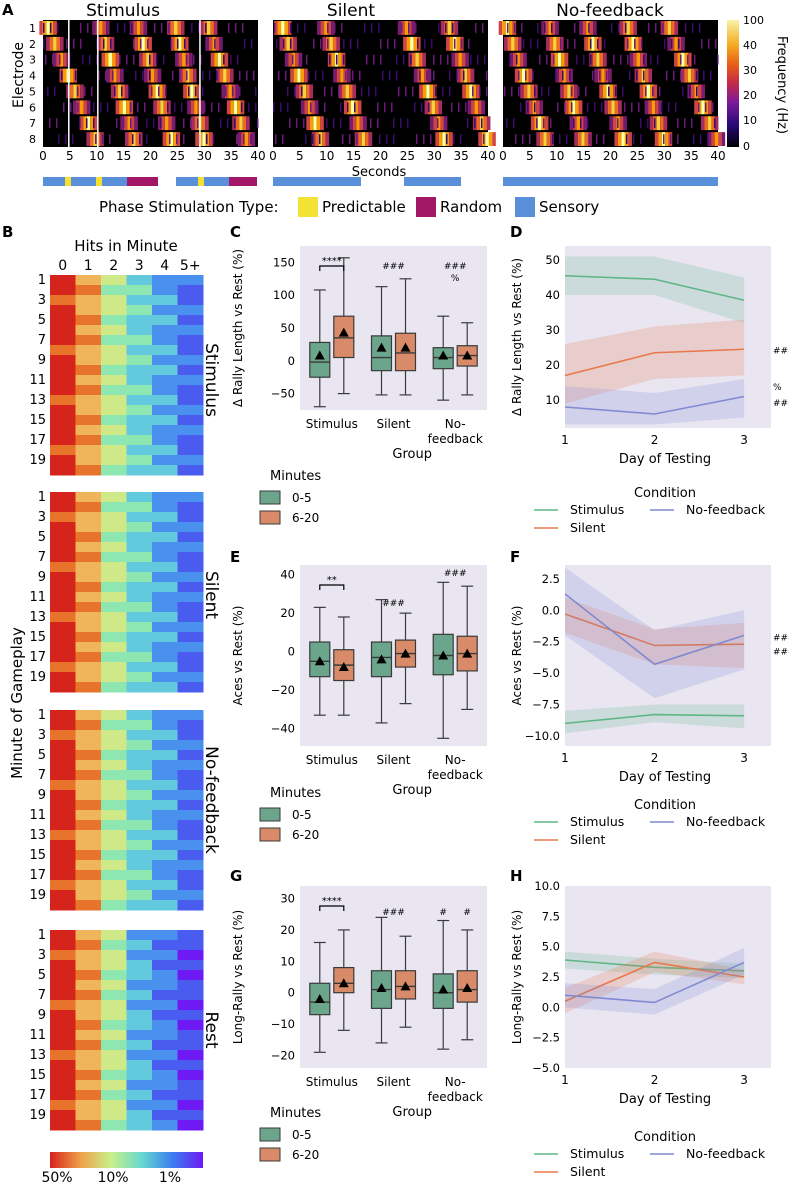 This screenshot has height=1189, width=789. I want to click on confidence-band, so click(655, 981).